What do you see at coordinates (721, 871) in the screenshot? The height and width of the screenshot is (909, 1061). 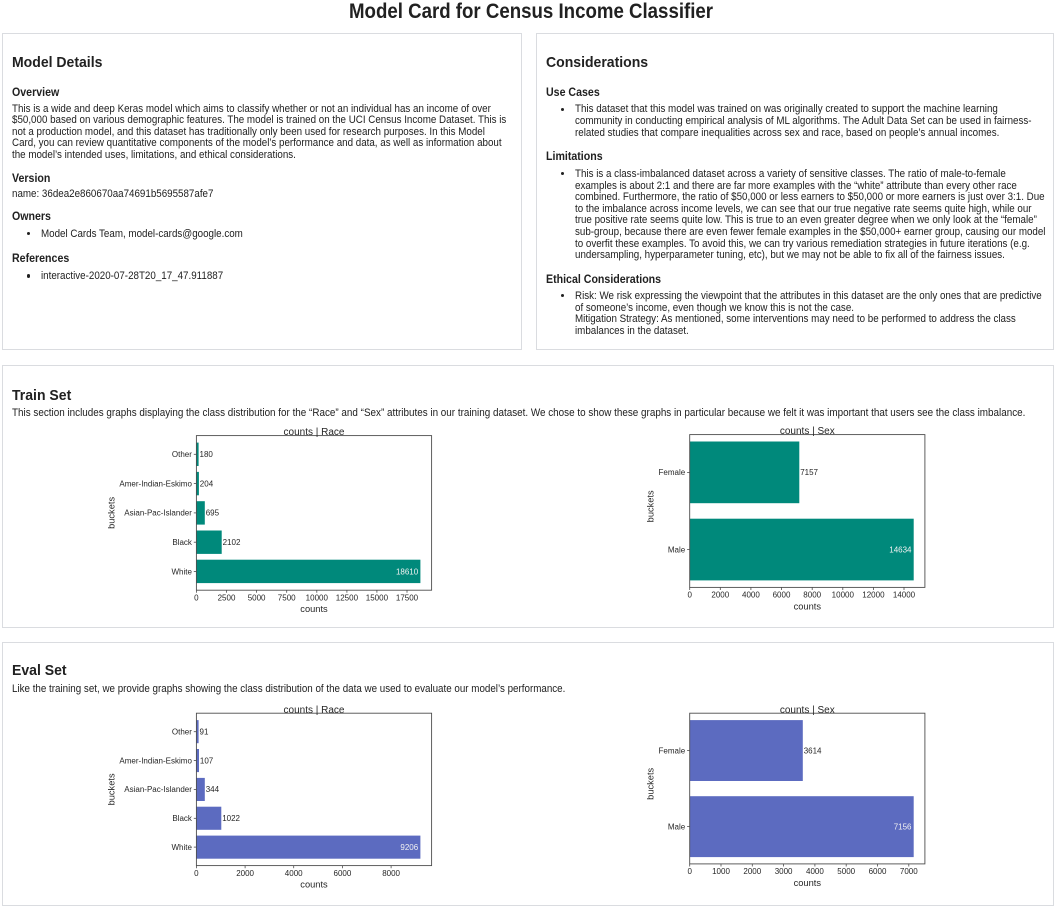 I see `svg-text: 1000` at bounding box center [721, 871].